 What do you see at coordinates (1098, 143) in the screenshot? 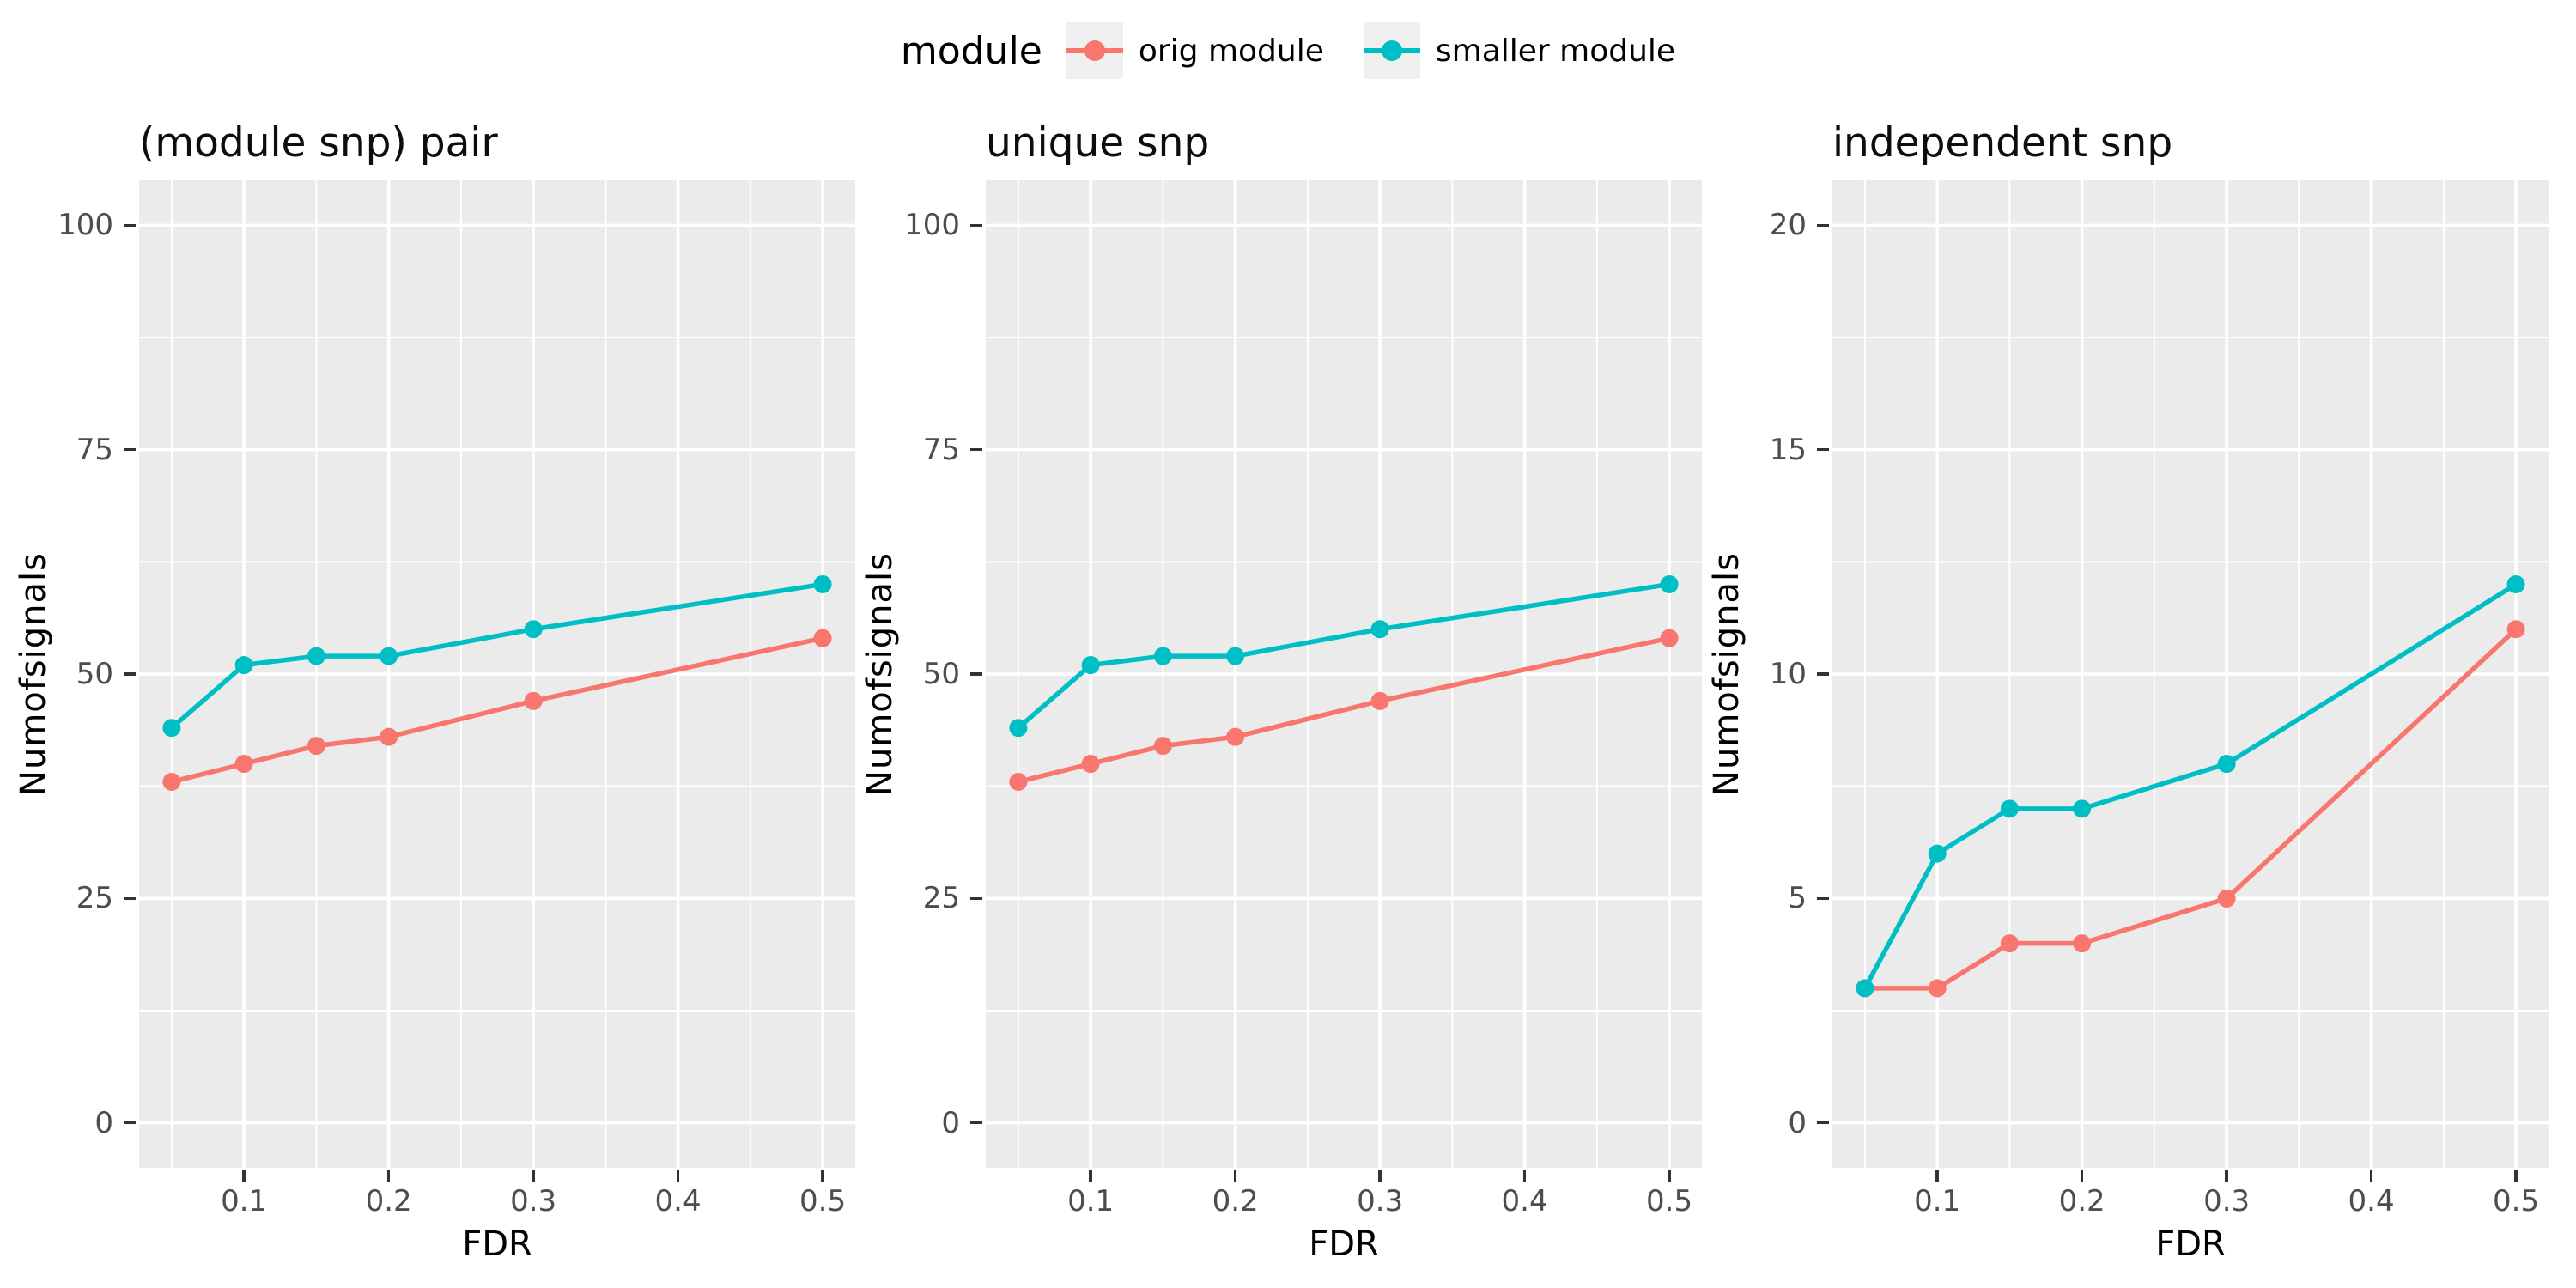
I see `facet-title: unique snp` at bounding box center [1098, 143].